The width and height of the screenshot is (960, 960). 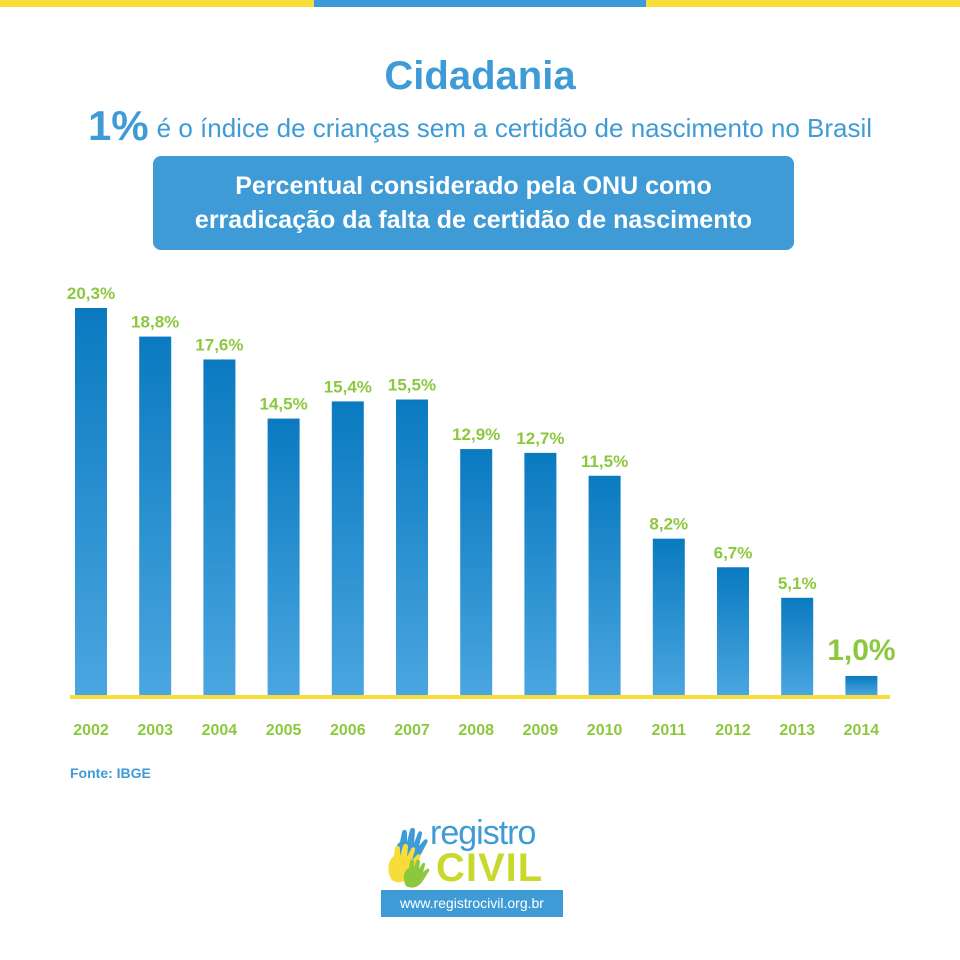 What do you see at coordinates (284, 730) in the screenshot?
I see `year-label-2005: 2005` at bounding box center [284, 730].